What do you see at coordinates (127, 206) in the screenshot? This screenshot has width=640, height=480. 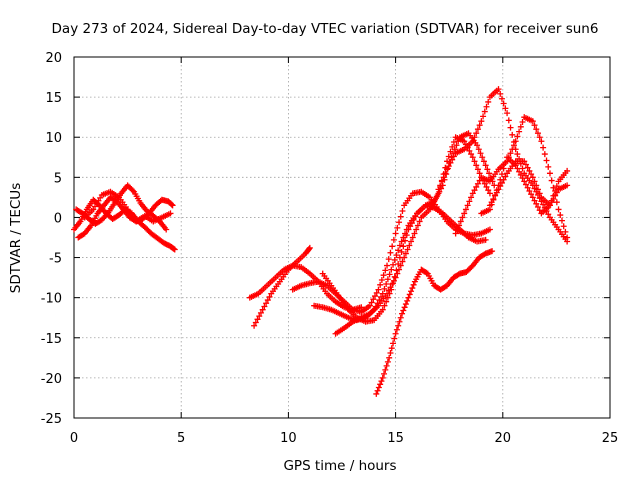 I see `series-sat-d` at bounding box center [127, 206].